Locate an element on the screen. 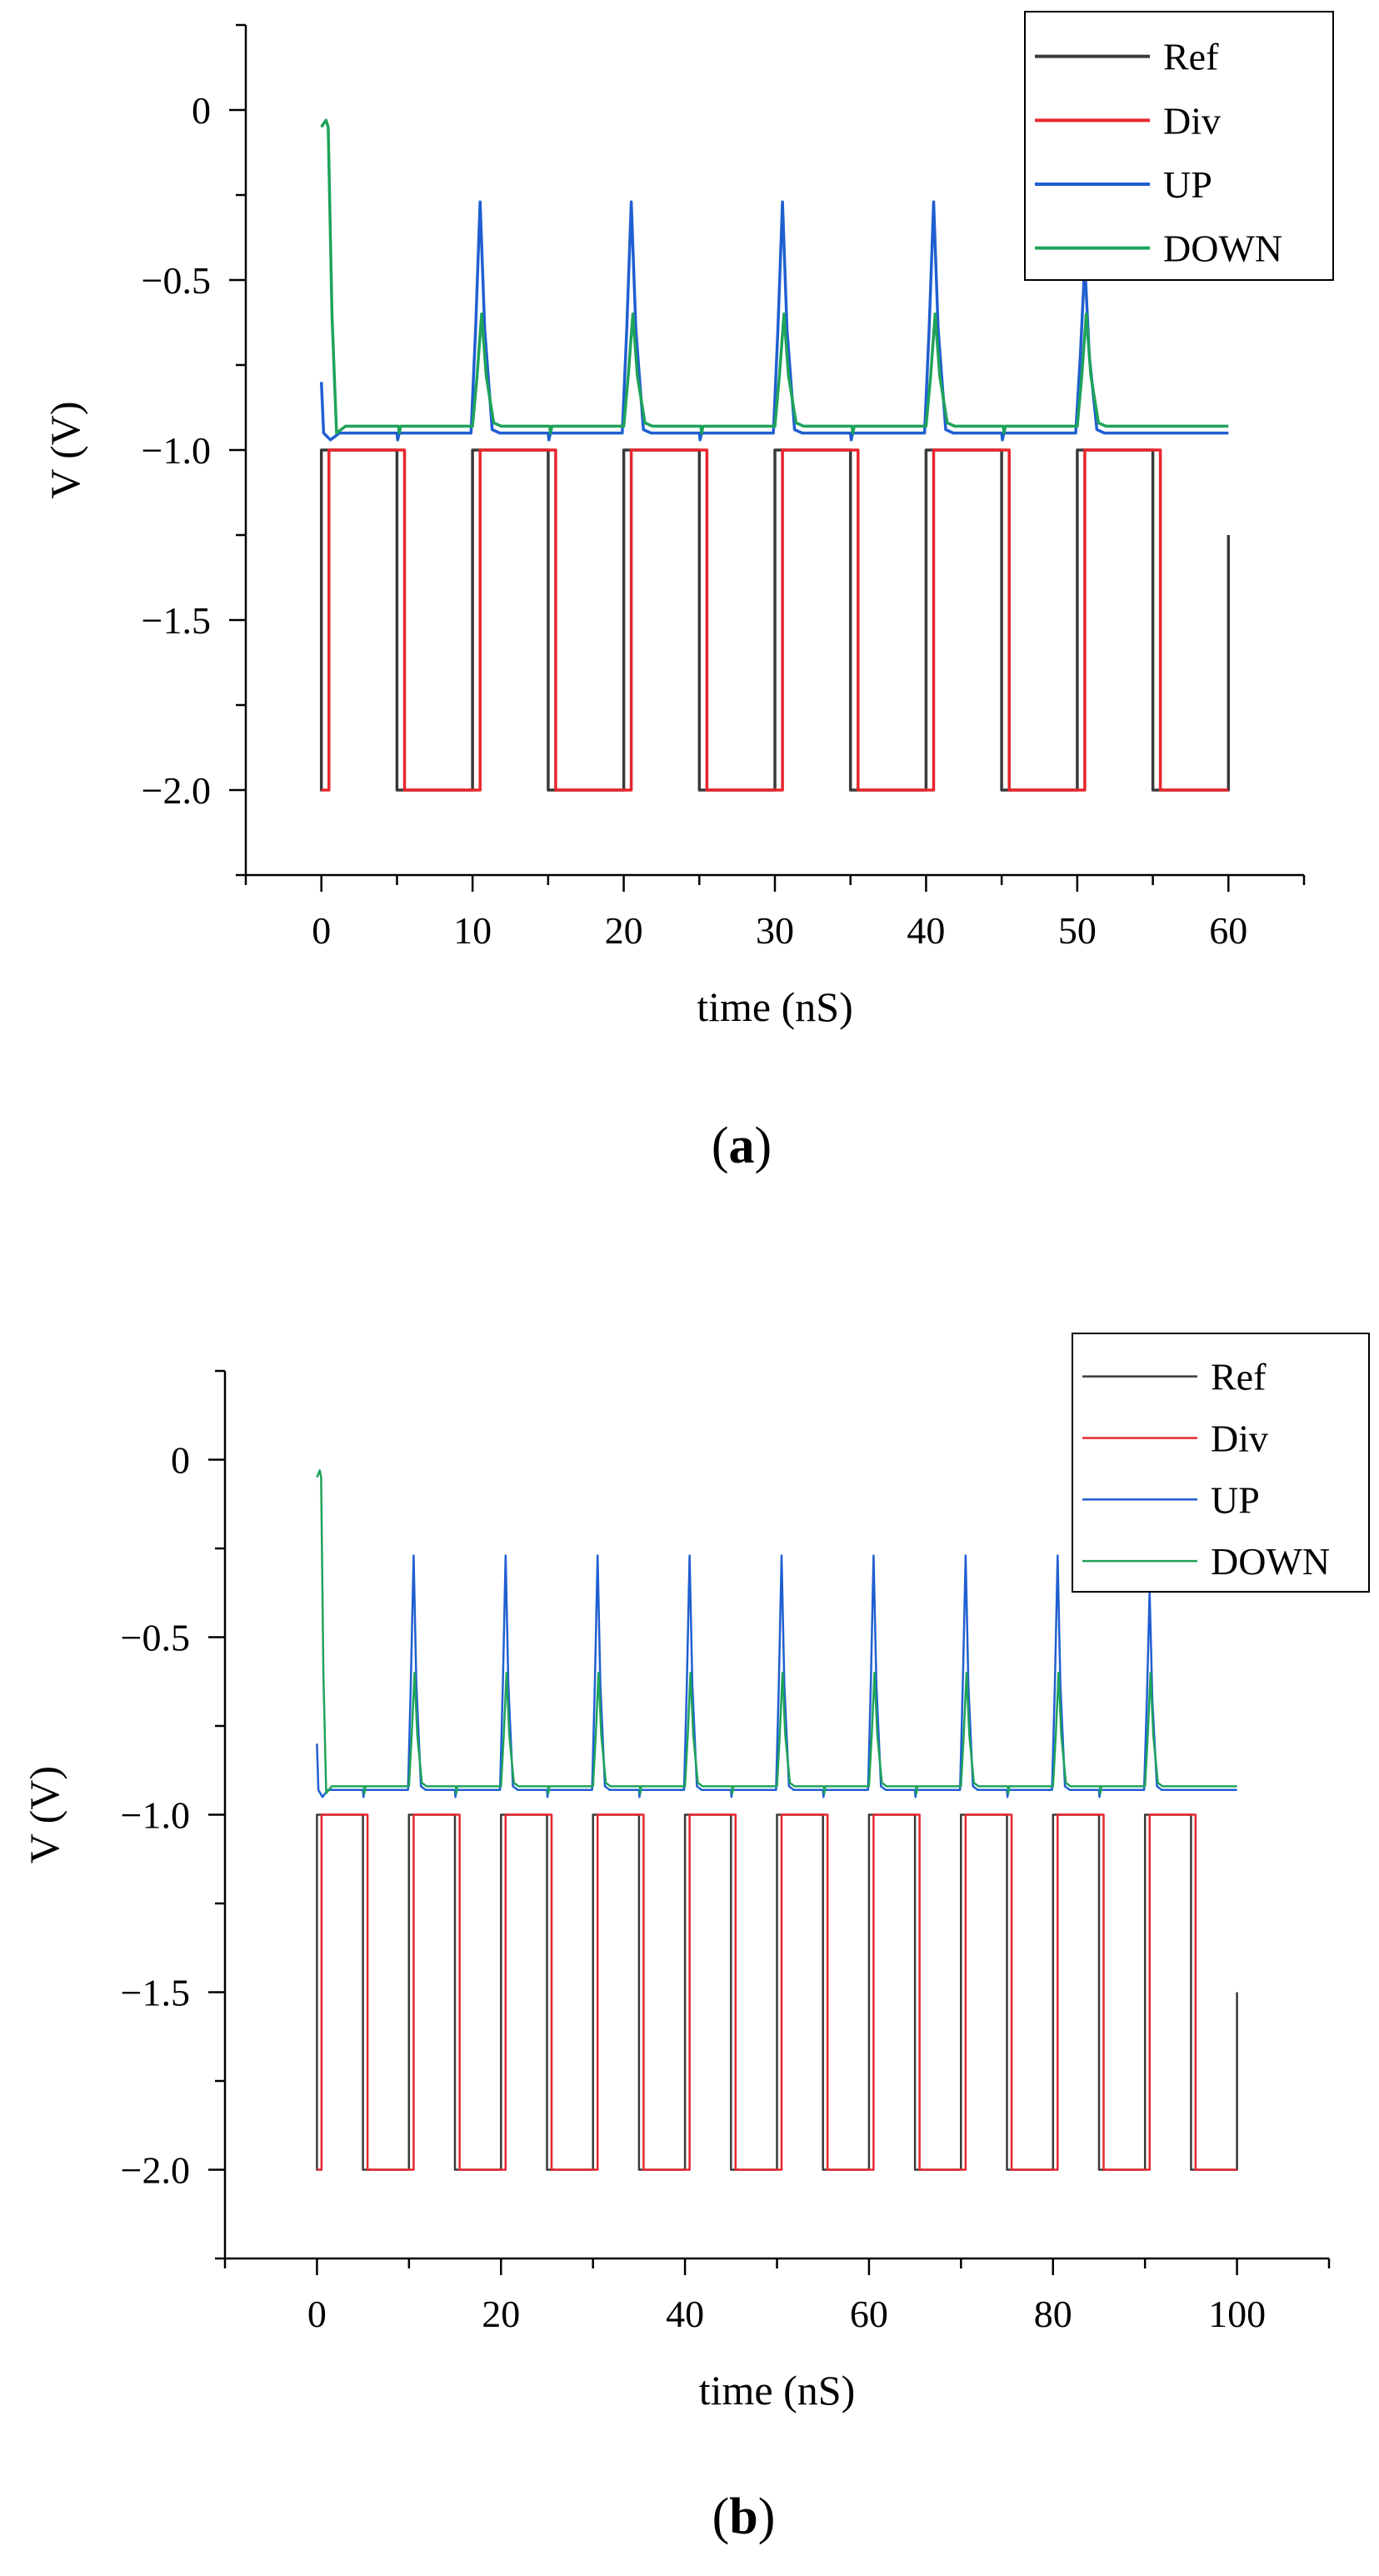 This screenshot has width=1379, height=2576. caption-letter: b is located at coordinates (743, 2517).